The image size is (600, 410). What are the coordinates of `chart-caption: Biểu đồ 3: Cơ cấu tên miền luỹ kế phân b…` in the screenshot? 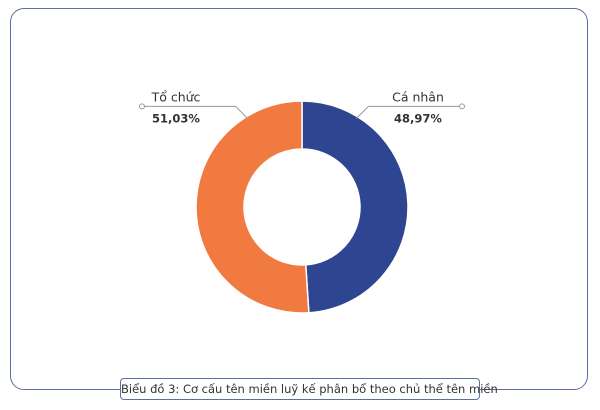 It's located at (309, 389).